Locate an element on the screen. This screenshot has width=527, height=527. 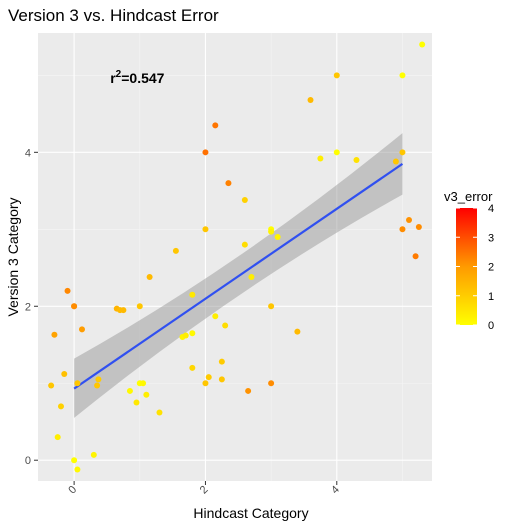
x-tick-label: 2 is located at coordinates (204, 490).